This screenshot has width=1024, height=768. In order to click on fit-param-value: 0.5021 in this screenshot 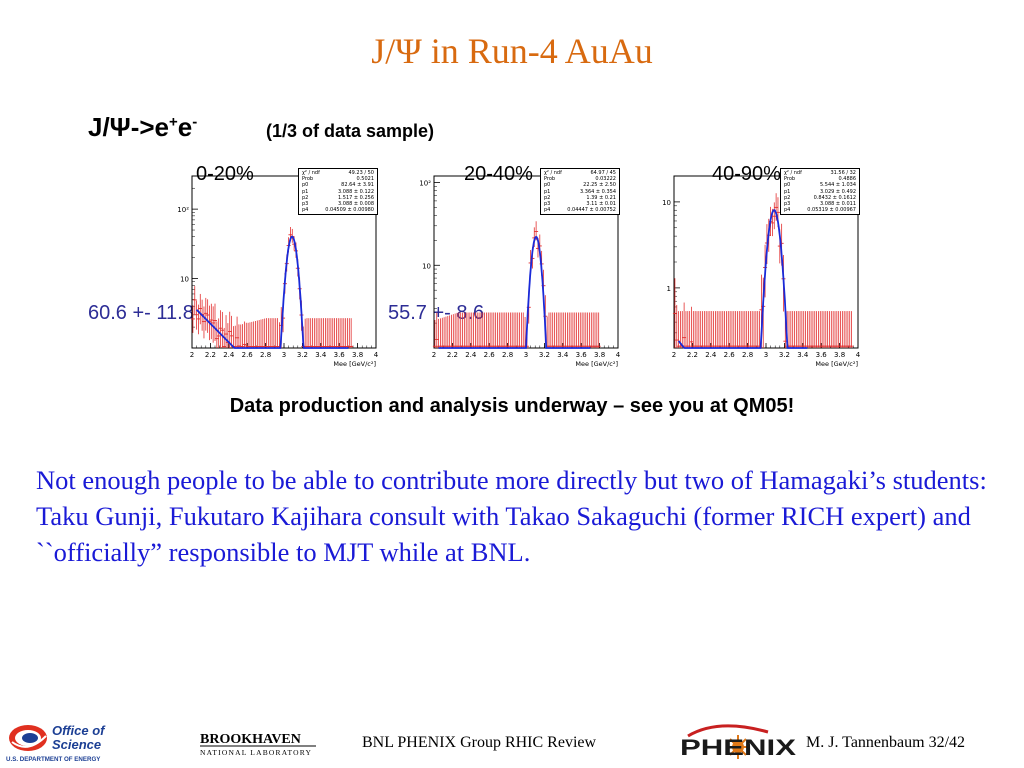, I will do `click(365, 179)`.